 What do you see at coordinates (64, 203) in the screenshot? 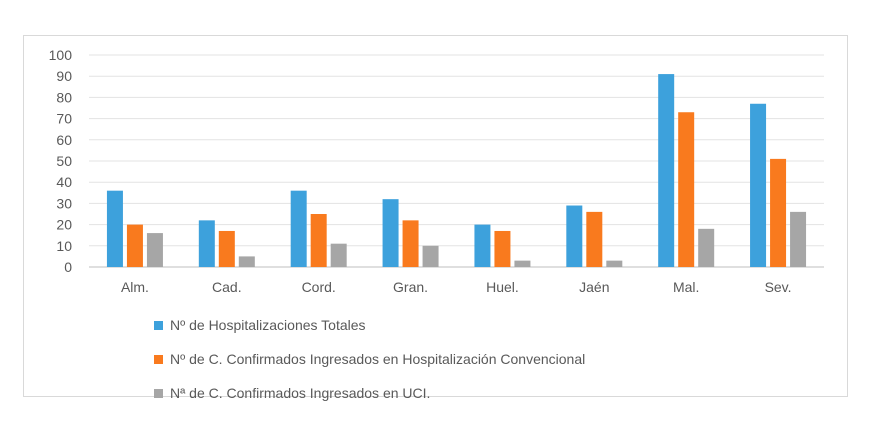
I see `y-tick-label: 30` at bounding box center [64, 203].